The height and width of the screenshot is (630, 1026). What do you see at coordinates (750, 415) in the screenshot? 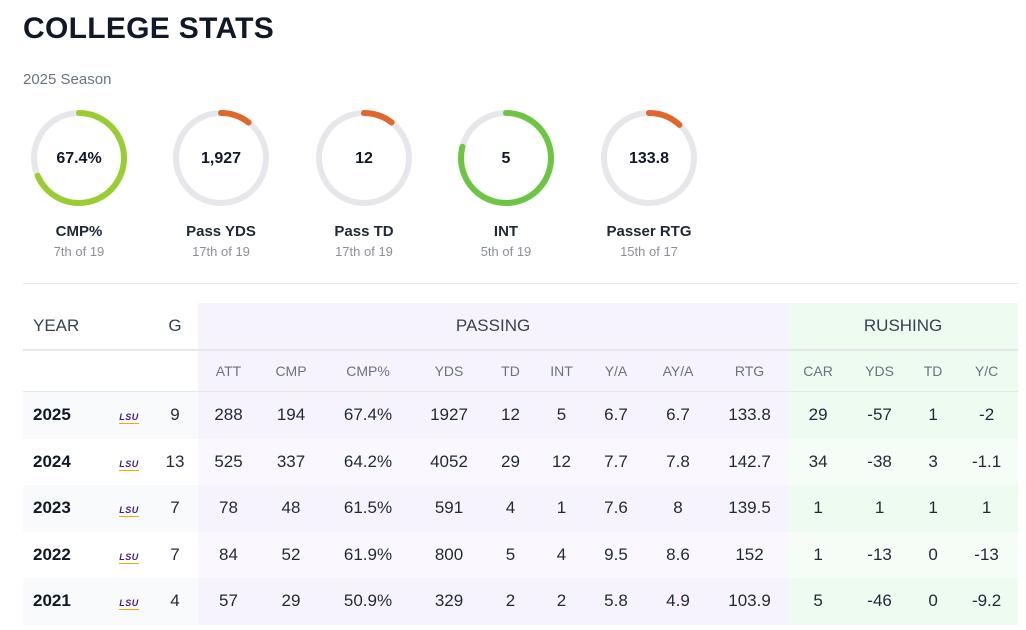
I see `passing-cell: 133.8` at bounding box center [750, 415].